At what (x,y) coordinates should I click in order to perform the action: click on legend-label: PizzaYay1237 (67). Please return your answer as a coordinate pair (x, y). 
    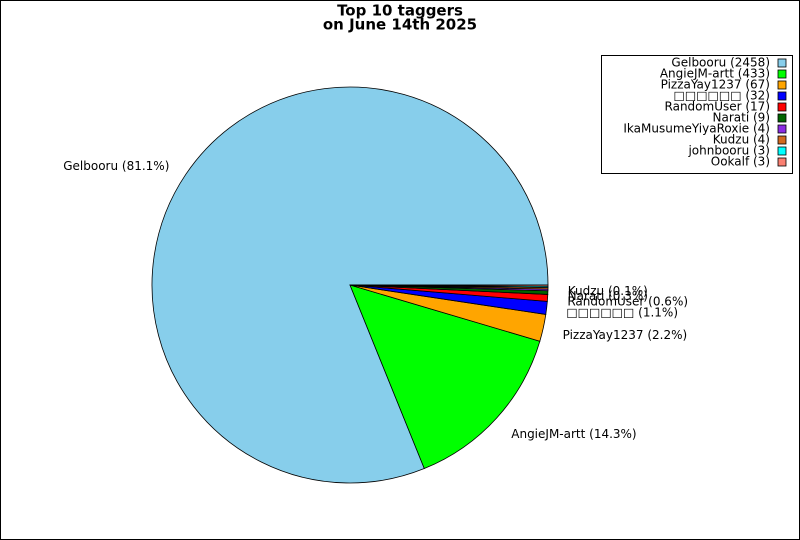
    Looking at the image, I should click on (715, 85).